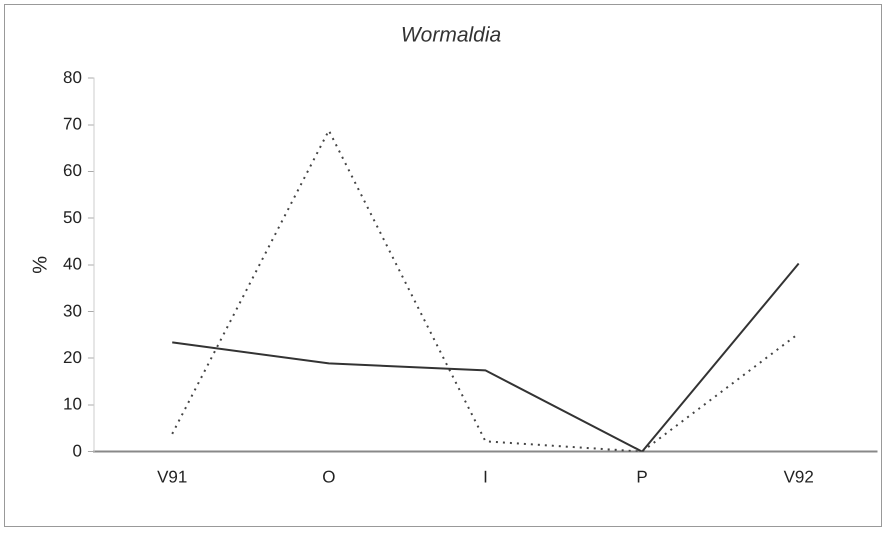  What do you see at coordinates (799, 476) in the screenshot?
I see `x-tick-label: V92` at bounding box center [799, 476].